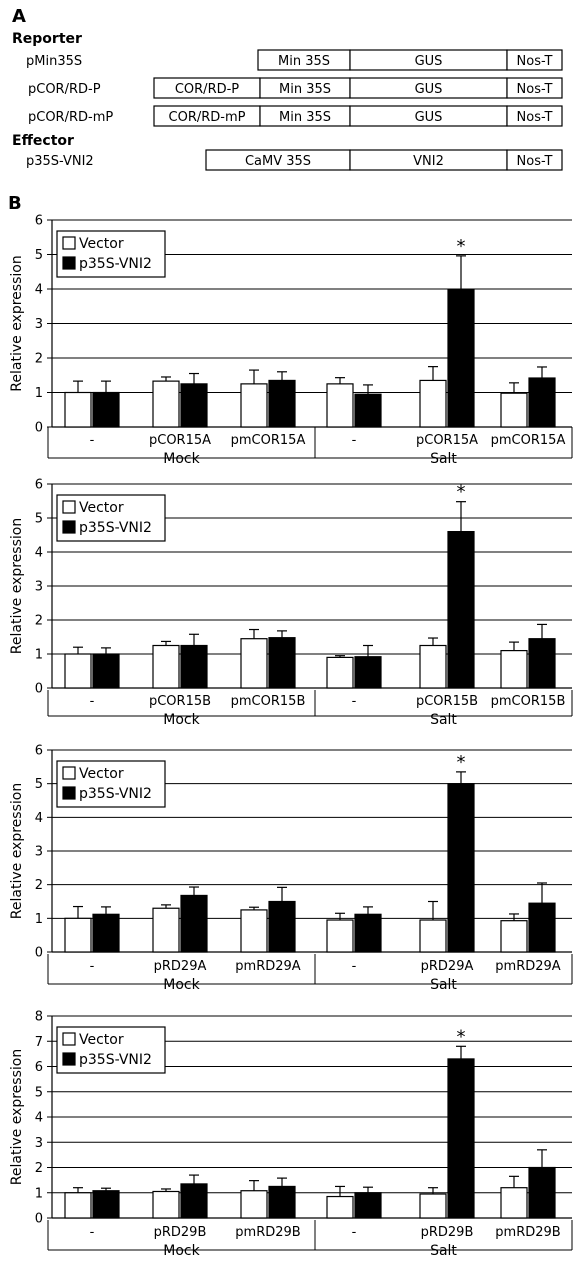 This screenshot has width=579, height=1264. What do you see at coordinates (39, 621) in the screenshot?
I see `y-tick-label: 2` at bounding box center [39, 621].